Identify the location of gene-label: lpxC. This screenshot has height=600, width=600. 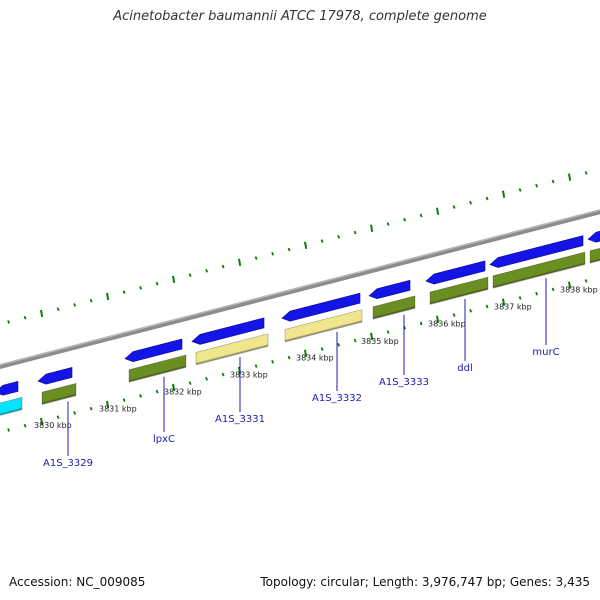
(164, 439).